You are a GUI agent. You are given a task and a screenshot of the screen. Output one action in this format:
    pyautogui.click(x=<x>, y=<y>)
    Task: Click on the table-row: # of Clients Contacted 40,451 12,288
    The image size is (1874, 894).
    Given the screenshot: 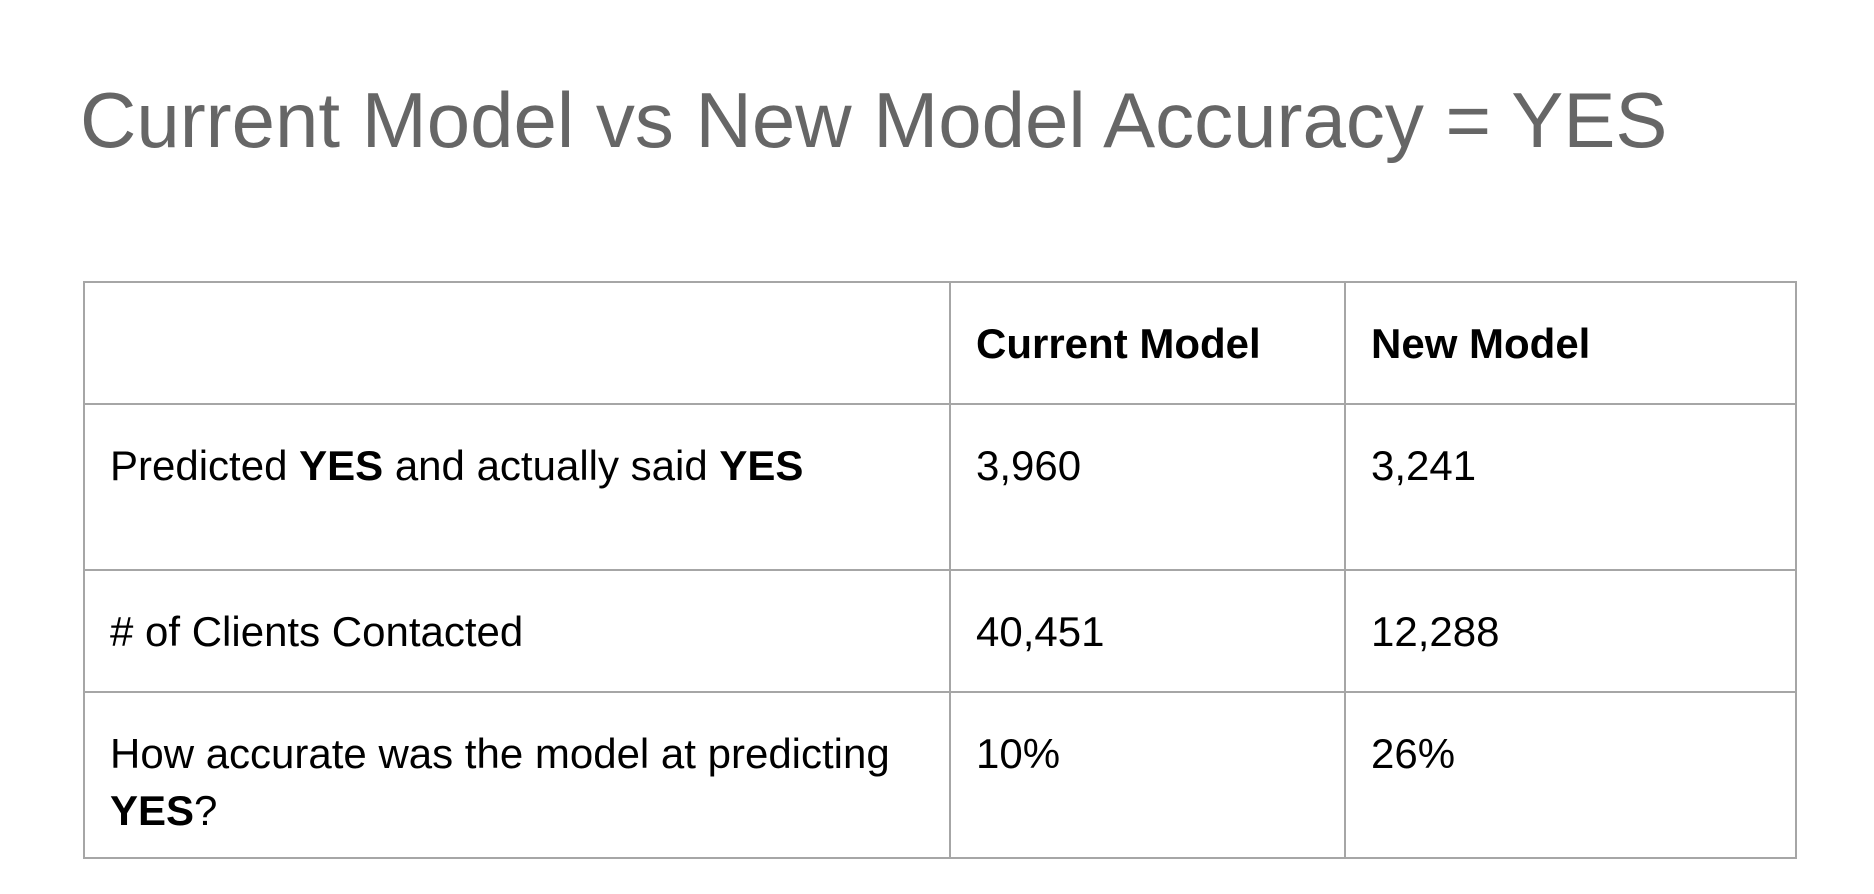 What is the action you would take?
    pyautogui.click(x=940, y=631)
    